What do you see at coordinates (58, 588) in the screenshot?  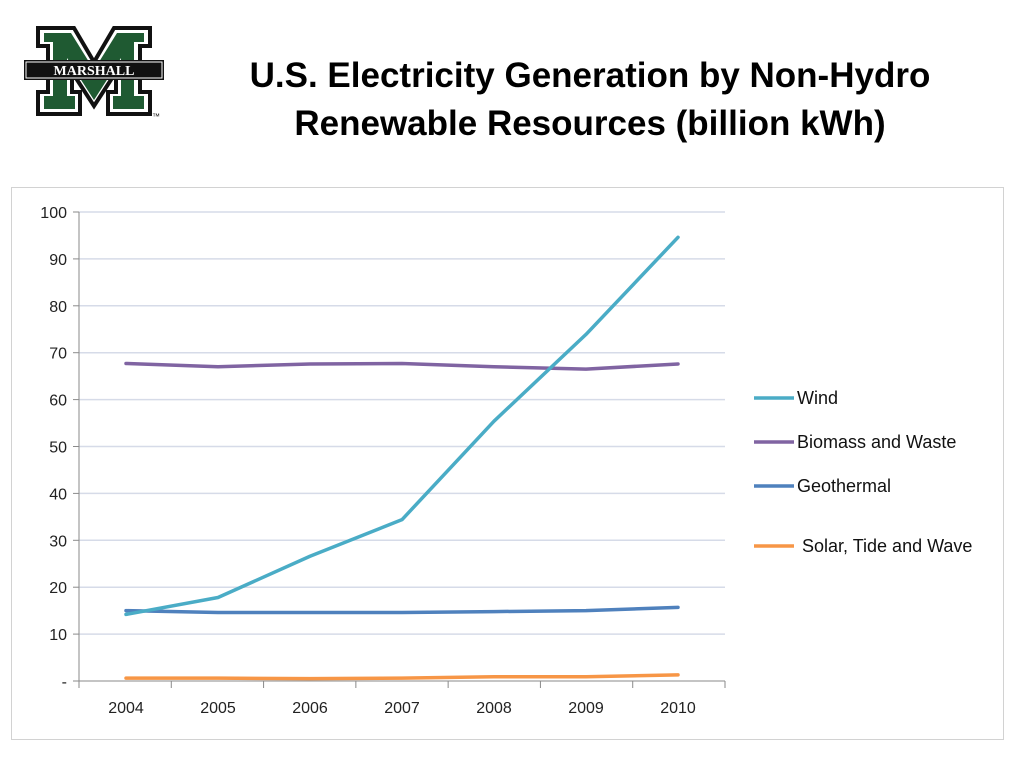 I see `y-tick-label-20: 20` at bounding box center [58, 588].